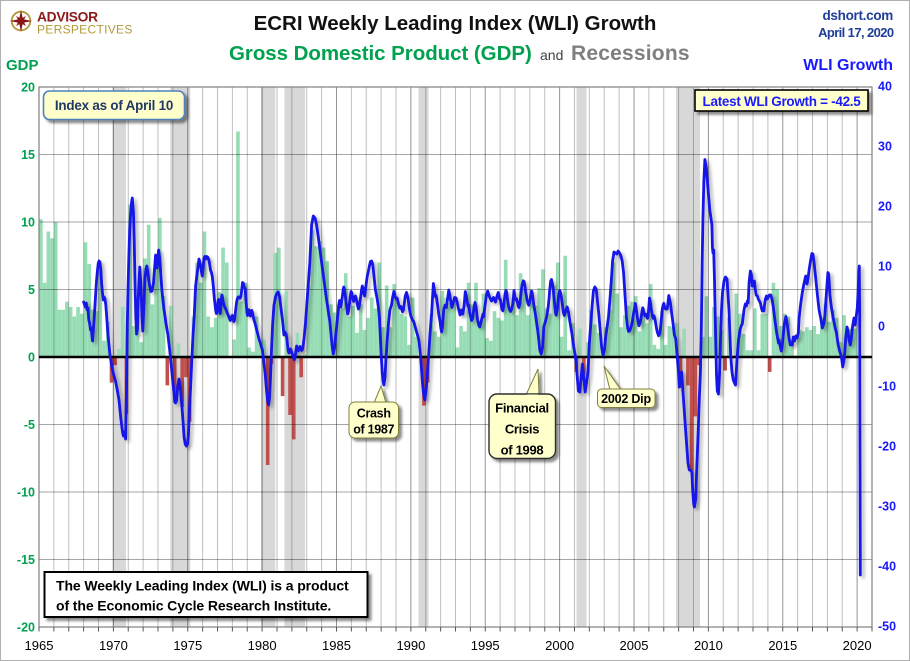 This screenshot has width=910, height=661. I want to click on svg-text: 1965, so click(39, 645).